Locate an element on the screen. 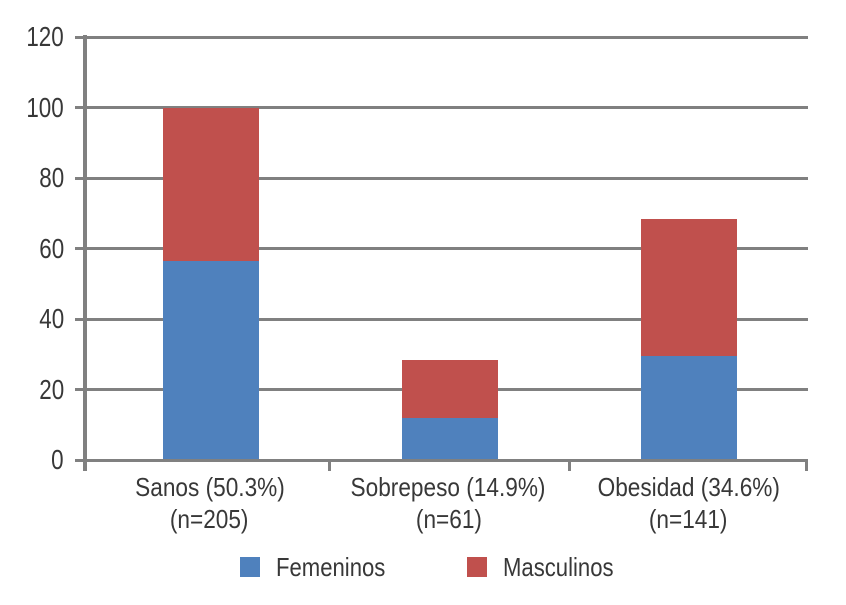 The image size is (846, 605). bar-sanos-masculinos is located at coordinates (211, 184).